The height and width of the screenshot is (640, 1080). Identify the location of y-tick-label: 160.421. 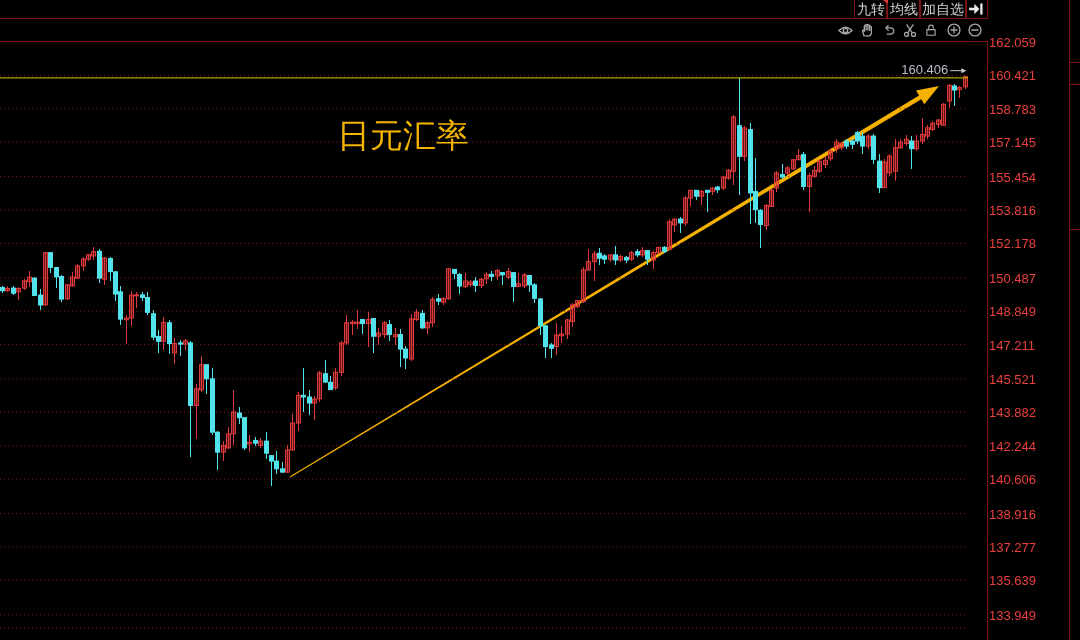
(1012, 76).